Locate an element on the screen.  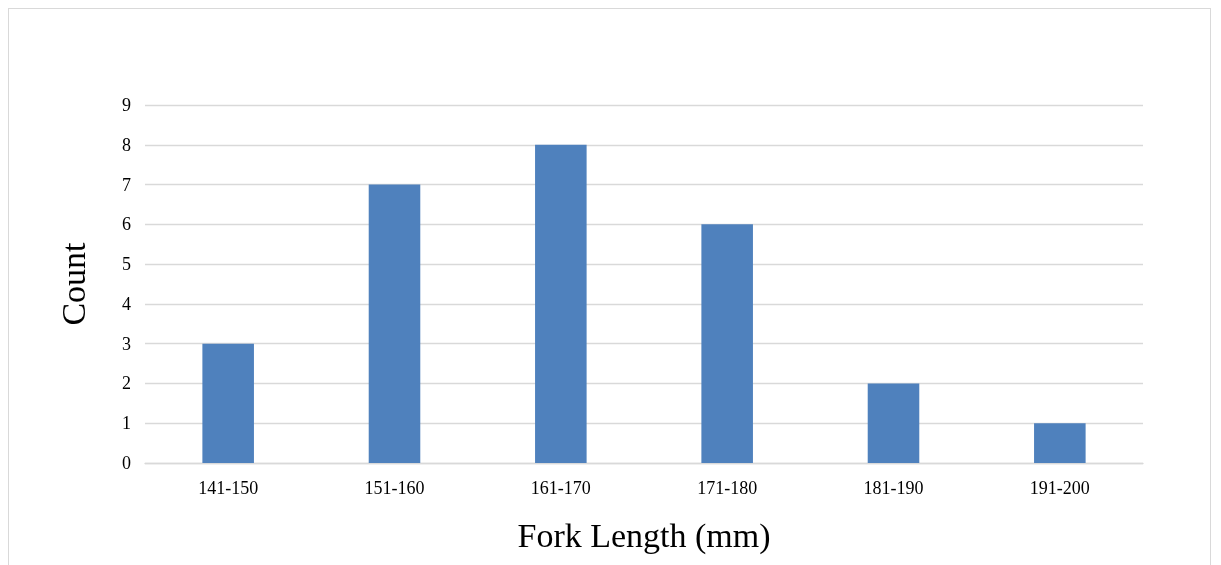
y-tick-label: 1 is located at coordinates (126, 423).